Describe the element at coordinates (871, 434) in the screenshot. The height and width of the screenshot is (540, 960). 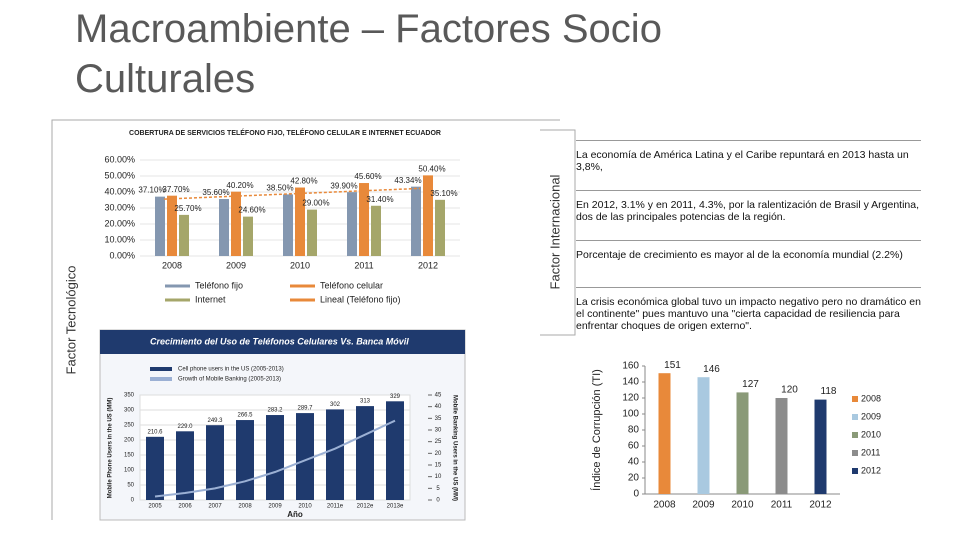
I see `legend-label: 2010` at that location.